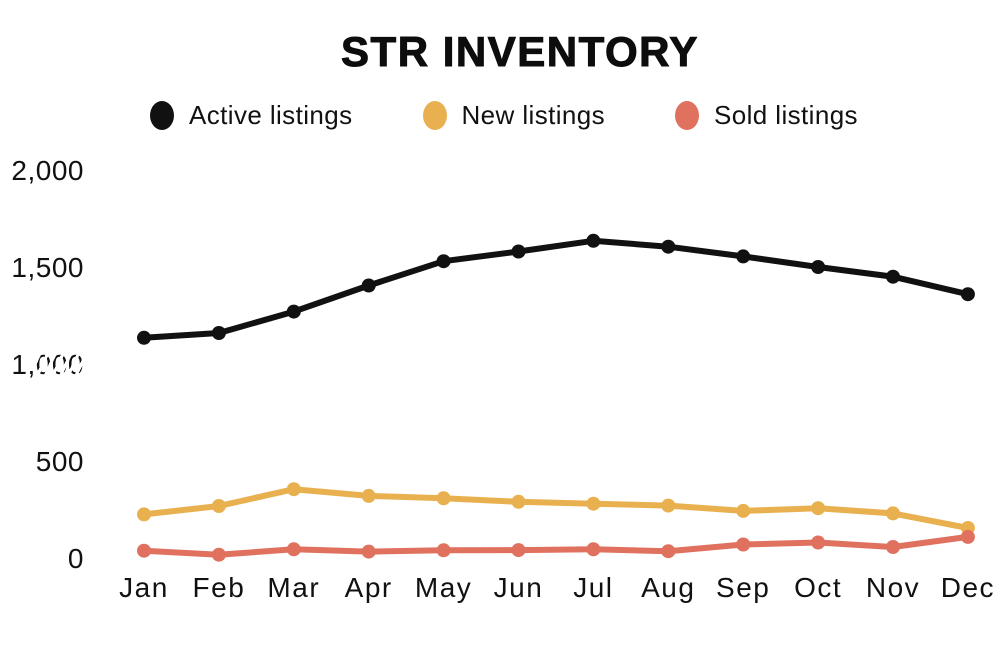 The height and width of the screenshot is (646, 1000). What do you see at coordinates (668, 551) in the screenshot?
I see `data-point-sold-listings-aug` at bounding box center [668, 551].